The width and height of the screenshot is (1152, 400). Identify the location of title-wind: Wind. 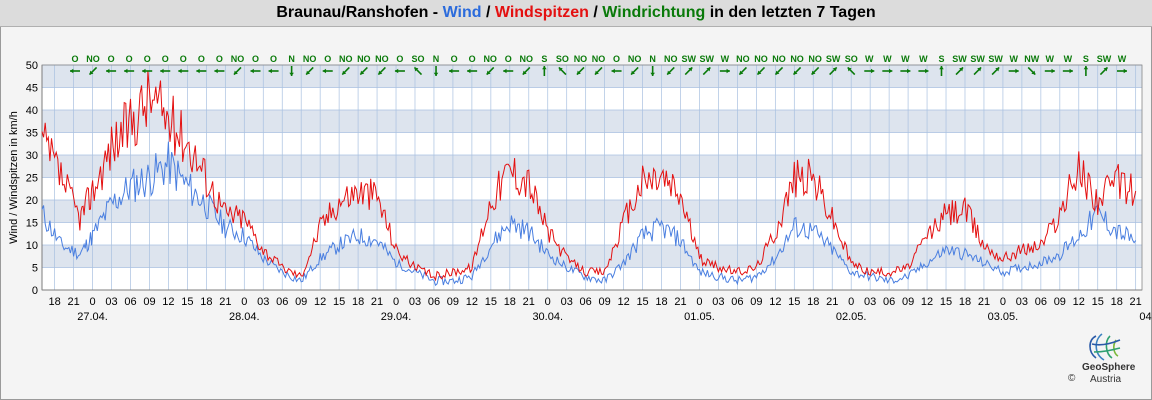
(462, 12).